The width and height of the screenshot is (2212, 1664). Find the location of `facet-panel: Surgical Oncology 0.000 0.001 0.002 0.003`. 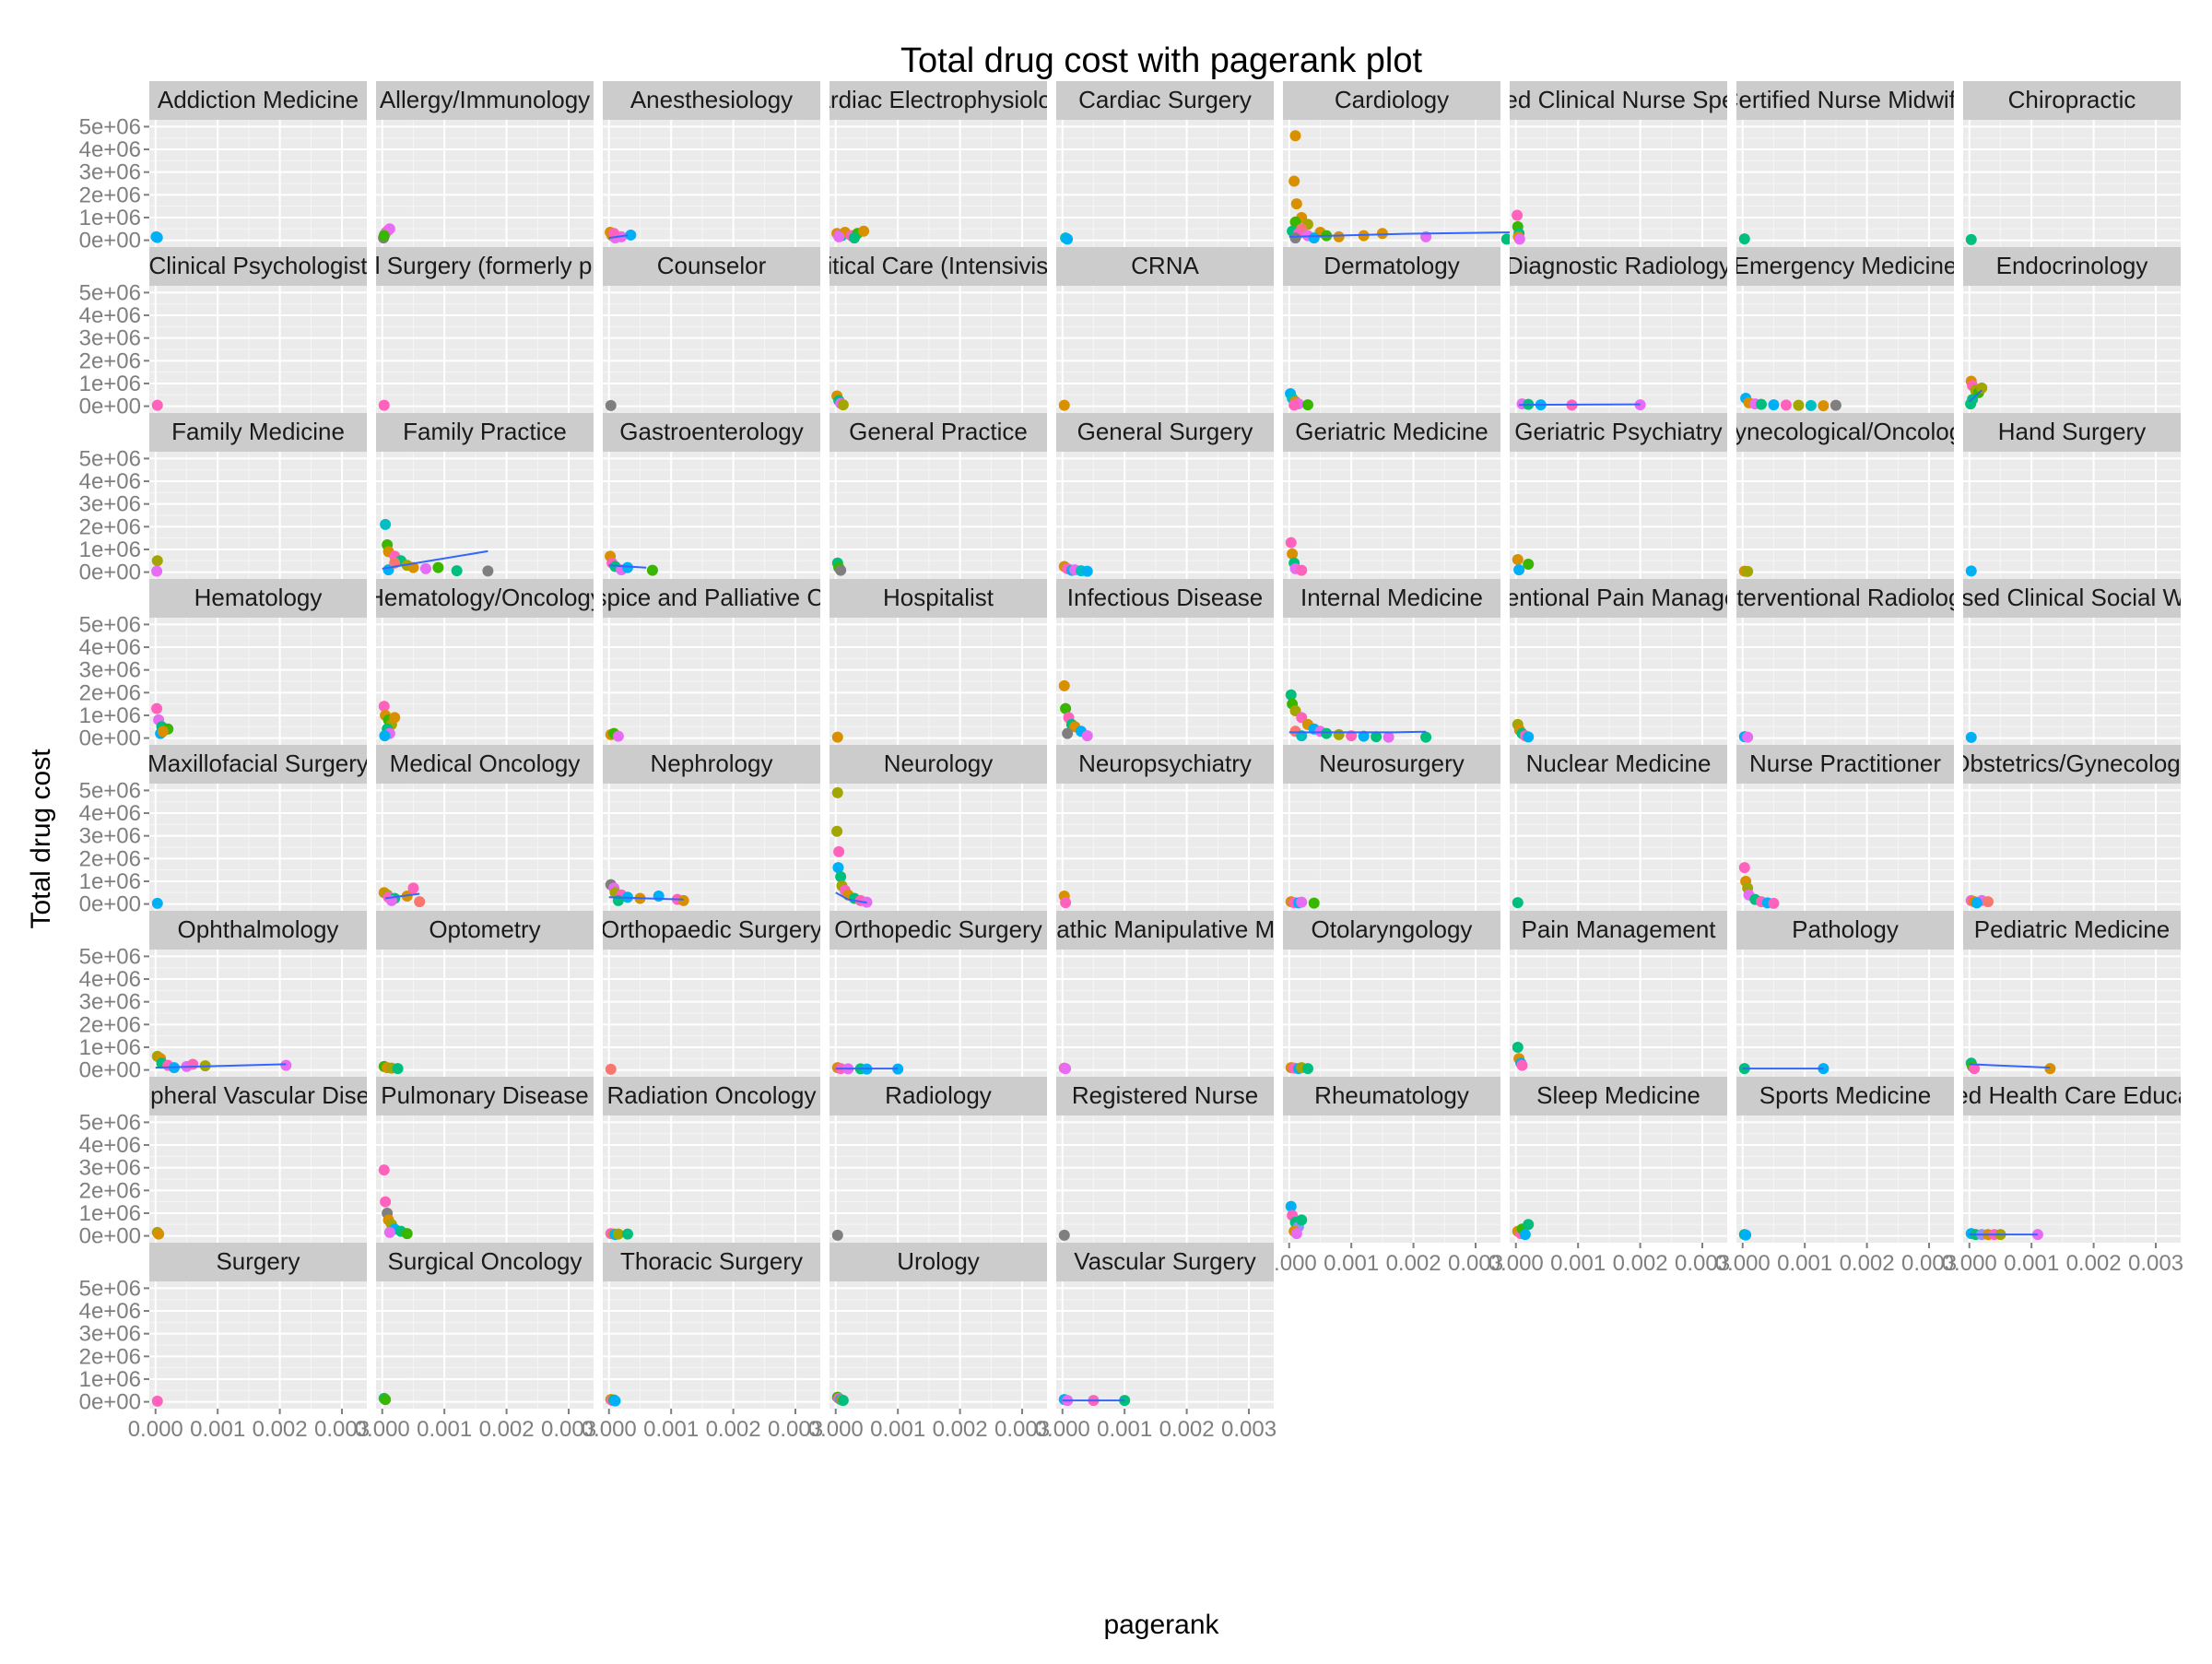

facet-panel: Surgical Oncology 0.000 0.001 0.002 0.003 is located at coordinates (475, 1342).